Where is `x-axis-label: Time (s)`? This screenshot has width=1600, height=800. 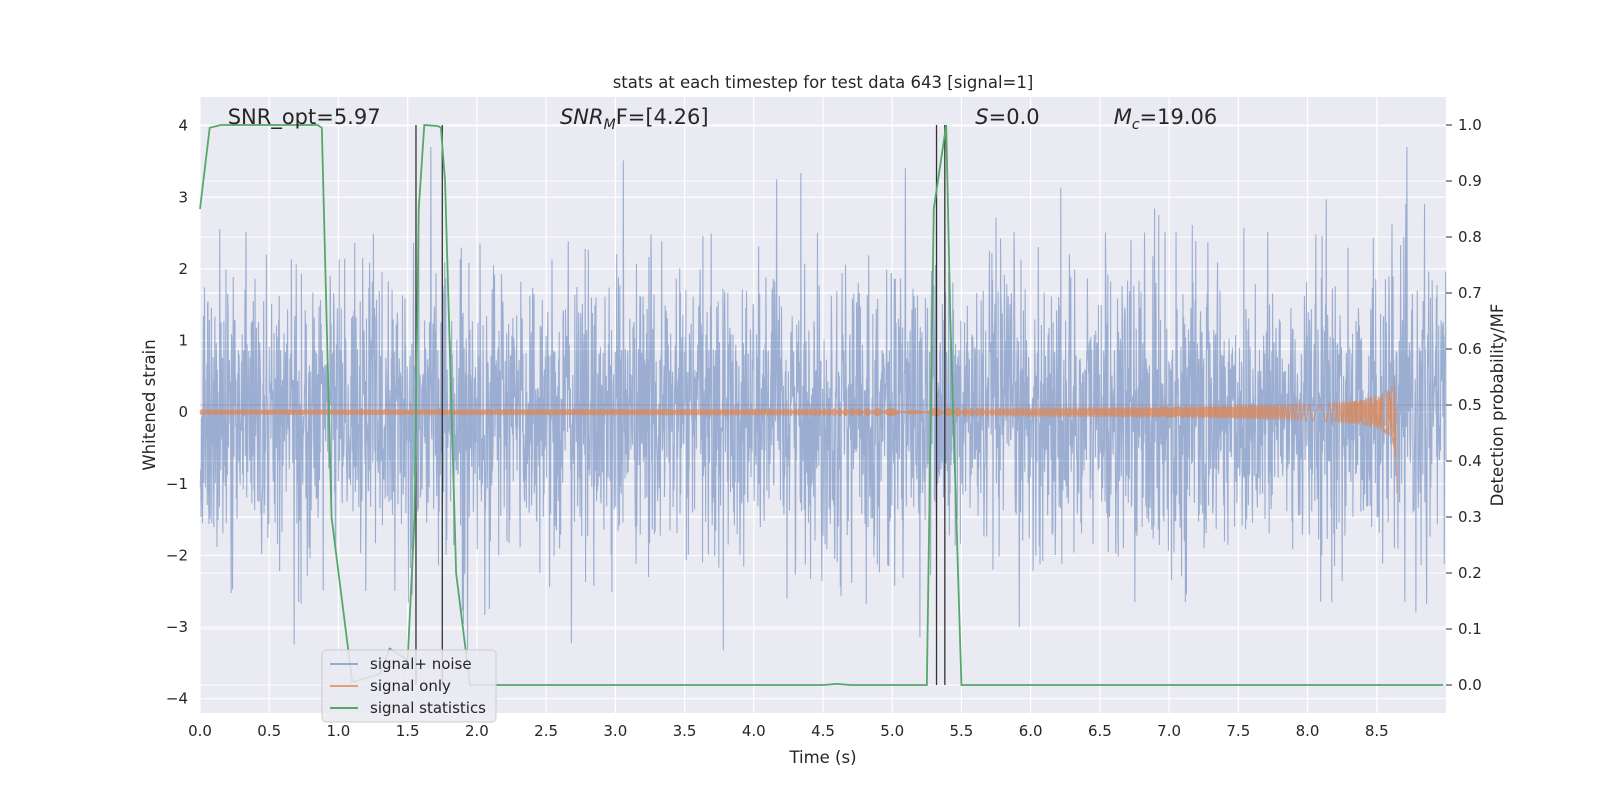
x-axis-label: Time (s) is located at coordinates (822, 757).